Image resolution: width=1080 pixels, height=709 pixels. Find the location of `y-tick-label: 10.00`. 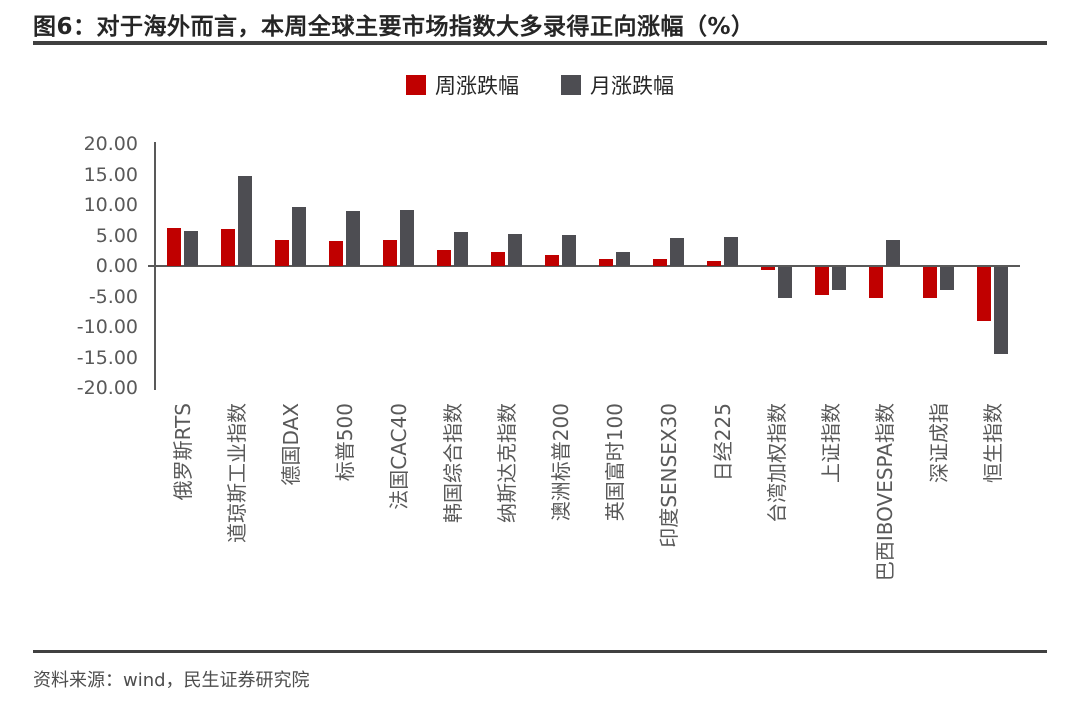

y-tick-label: 10.00 is located at coordinates (110, 205).